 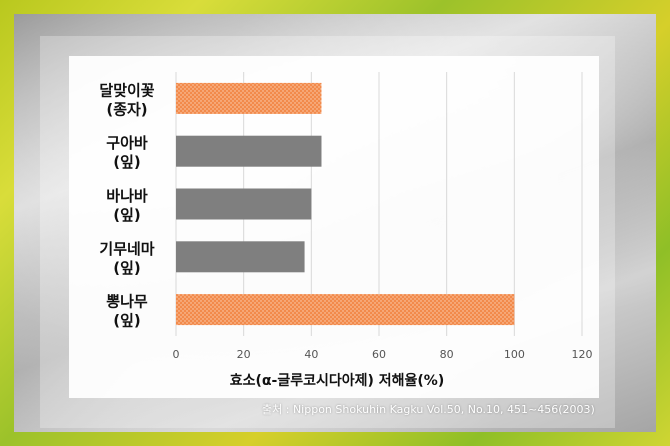 I want to click on category-label: 기무네마 (잎), so click(x=126, y=258).